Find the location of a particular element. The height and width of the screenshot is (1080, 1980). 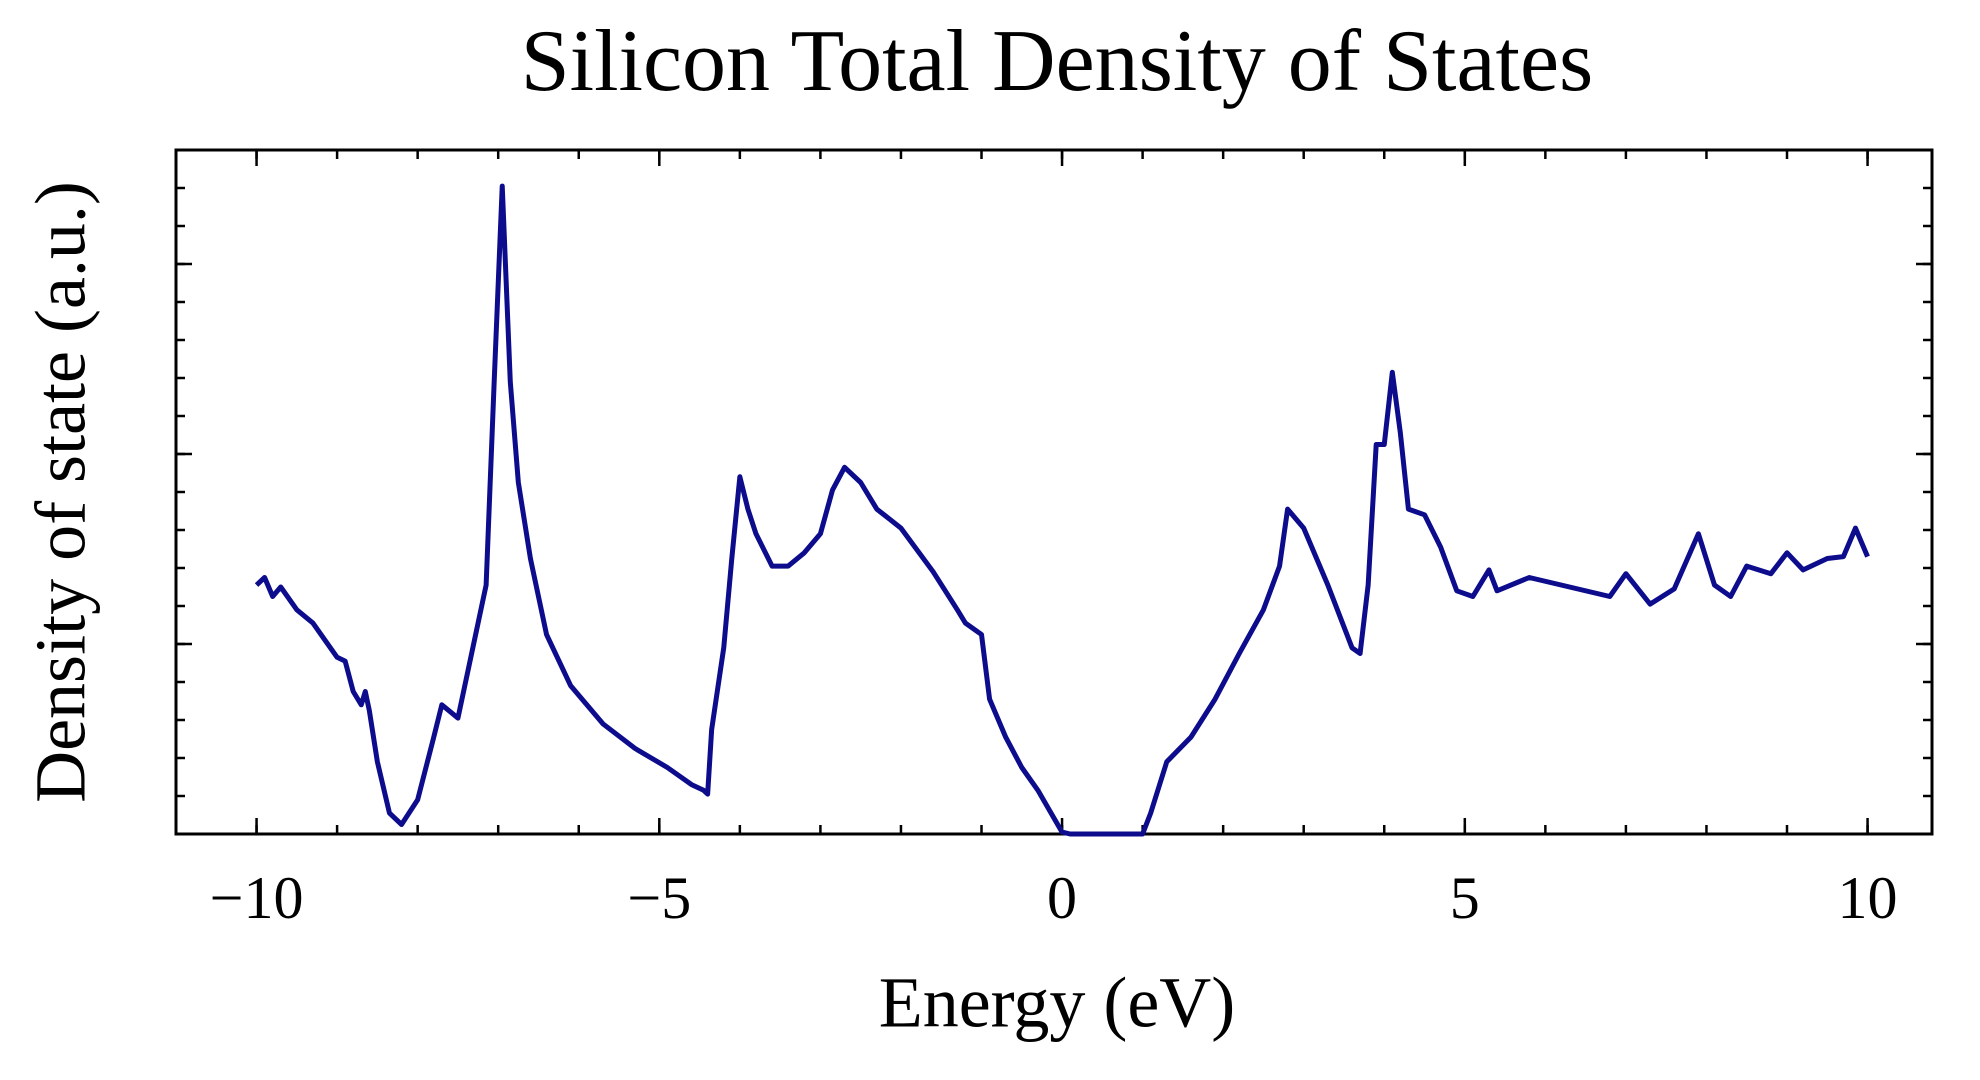

x-tick-label: −10 is located at coordinates (257, 898).